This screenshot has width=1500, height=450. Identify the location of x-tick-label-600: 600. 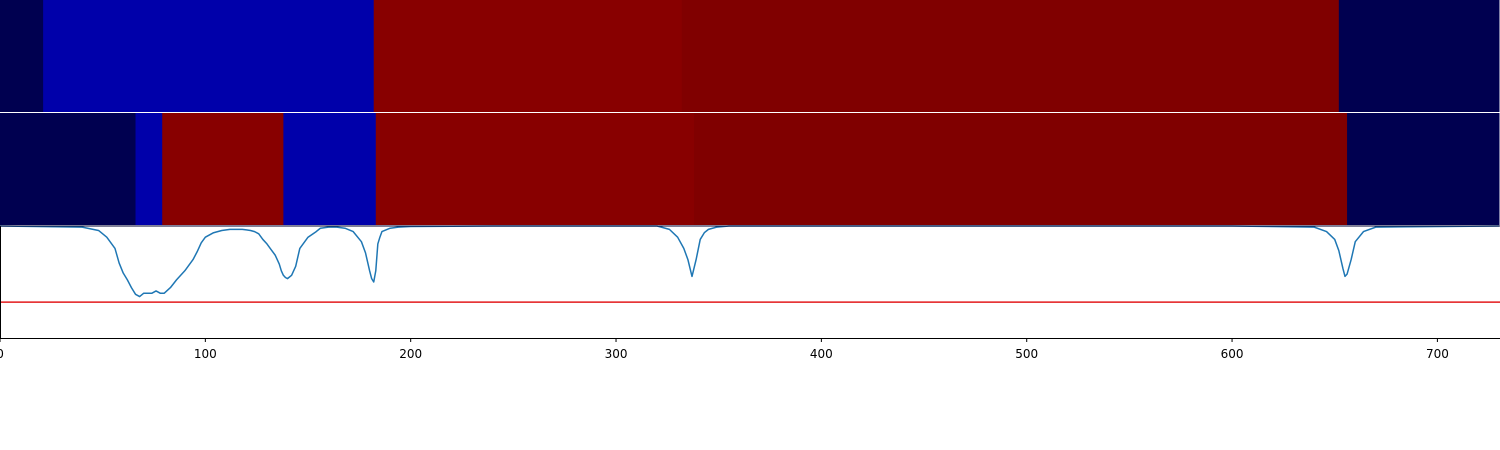
(1232, 354).